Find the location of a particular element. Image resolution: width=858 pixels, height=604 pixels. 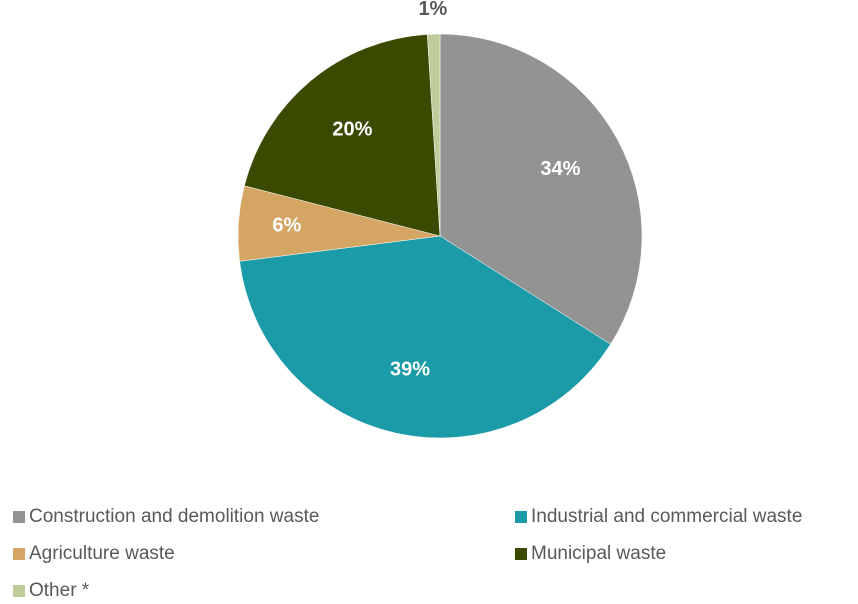

legend-swatch-industrial is located at coordinates (521, 517).